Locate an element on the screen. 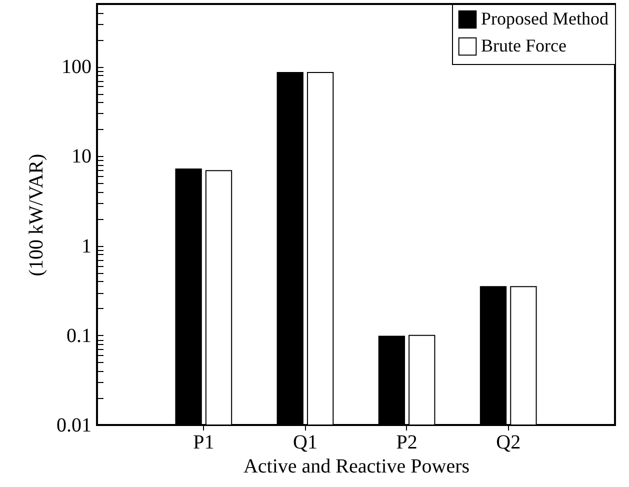 Image resolution: width=629 pixels, height=487 pixels. y-axis-title: (100 kW/VAR) is located at coordinates (37, 215).